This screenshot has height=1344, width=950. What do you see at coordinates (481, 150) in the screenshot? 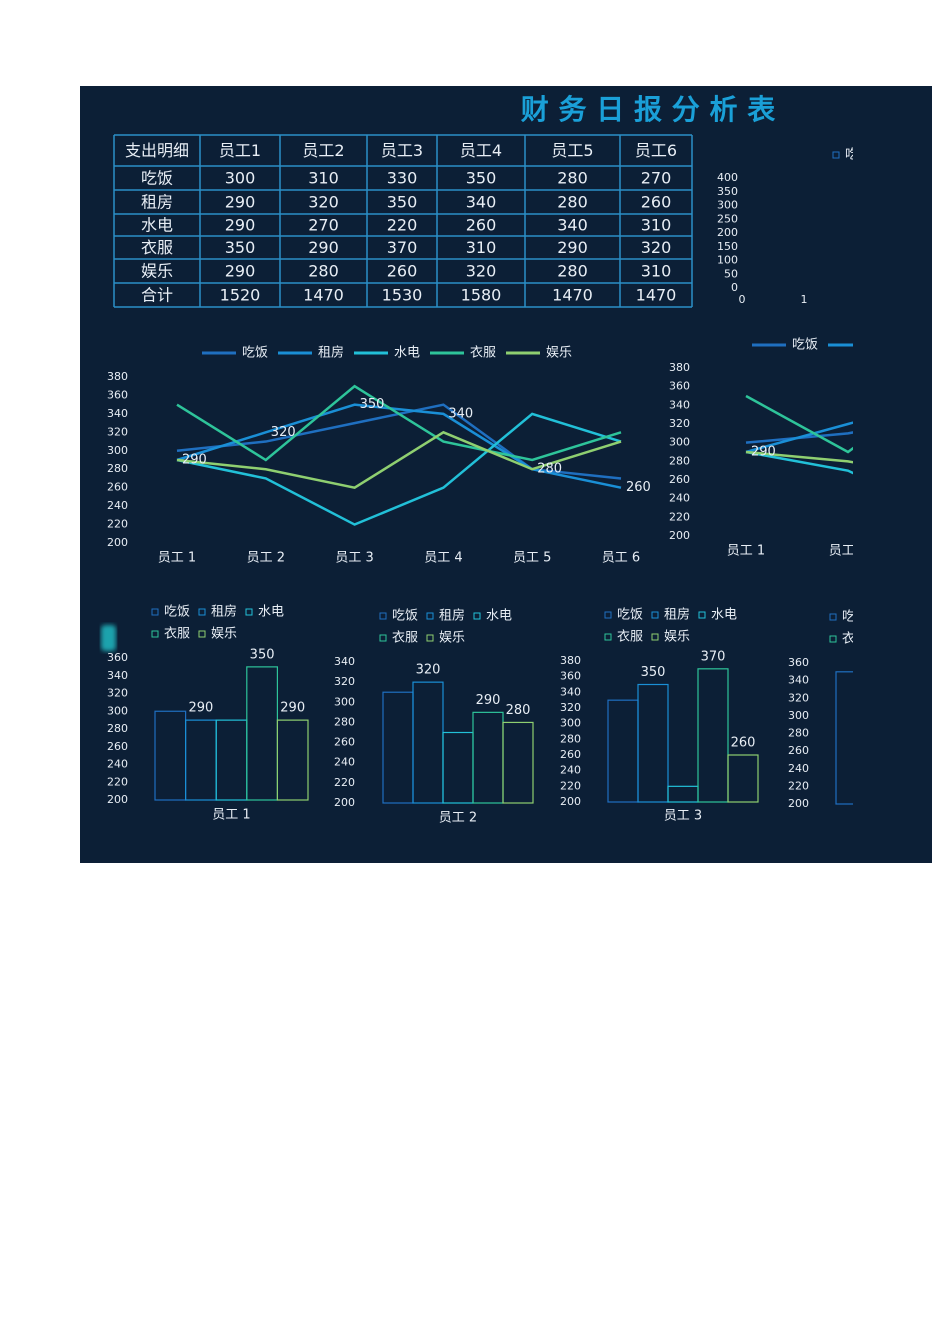
I see `table-header: 员工4` at bounding box center [481, 150].